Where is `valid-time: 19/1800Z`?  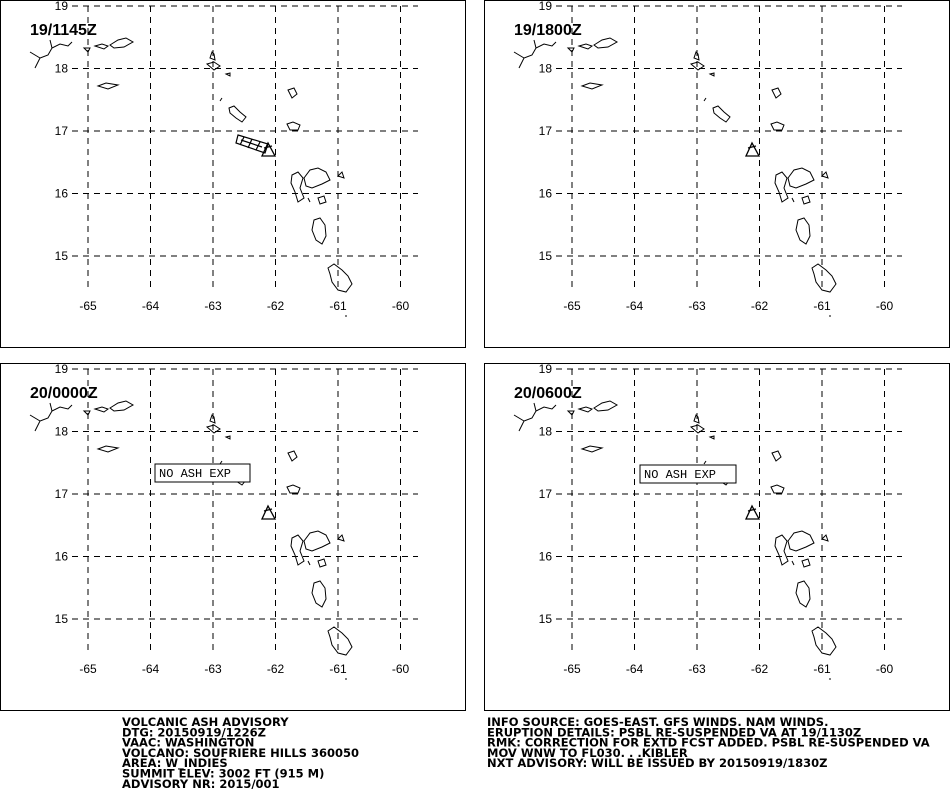 valid-time: 19/1800Z is located at coordinates (548, 30).